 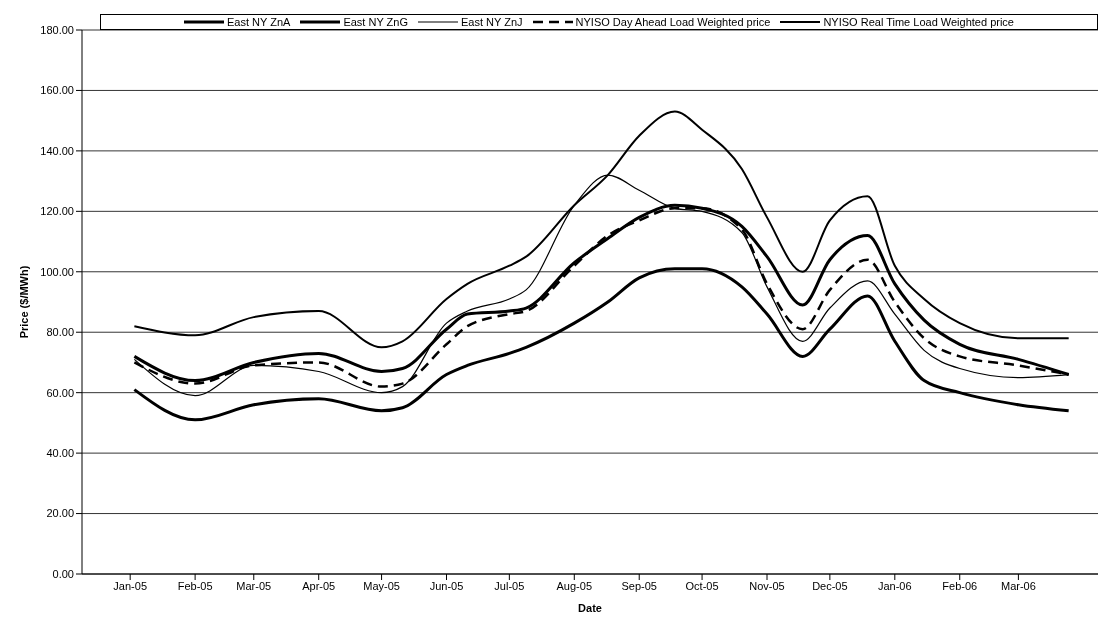 I want to click on y-tick-label: 40.00, so click(x=60, y=453).